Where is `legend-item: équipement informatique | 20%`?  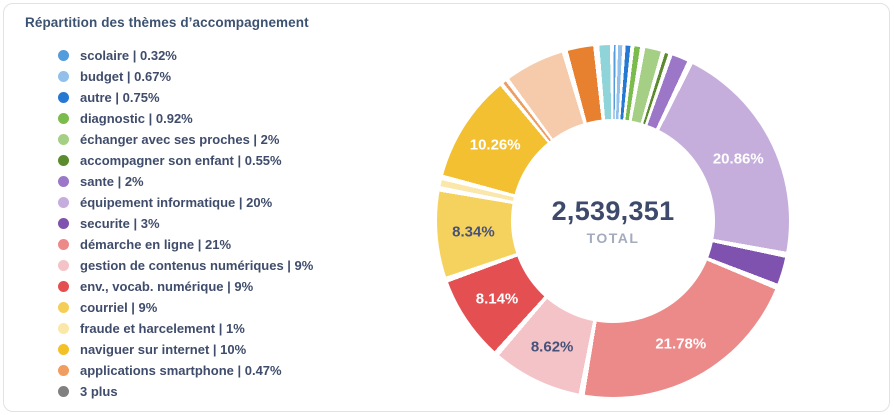
legend-item: équipement informatique | 20% is located at coordinates (223, 202).